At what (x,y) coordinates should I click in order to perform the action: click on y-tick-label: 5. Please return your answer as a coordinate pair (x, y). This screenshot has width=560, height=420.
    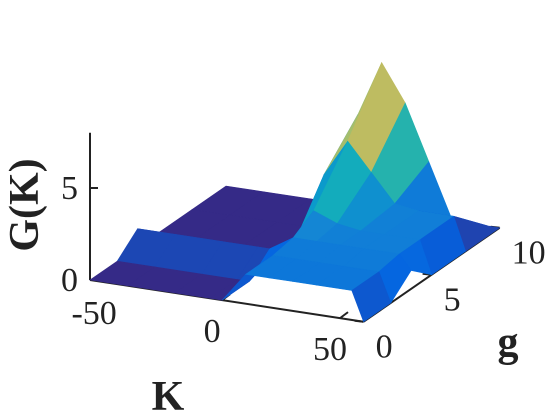
    Looking at the image, I should click on (452, 300).